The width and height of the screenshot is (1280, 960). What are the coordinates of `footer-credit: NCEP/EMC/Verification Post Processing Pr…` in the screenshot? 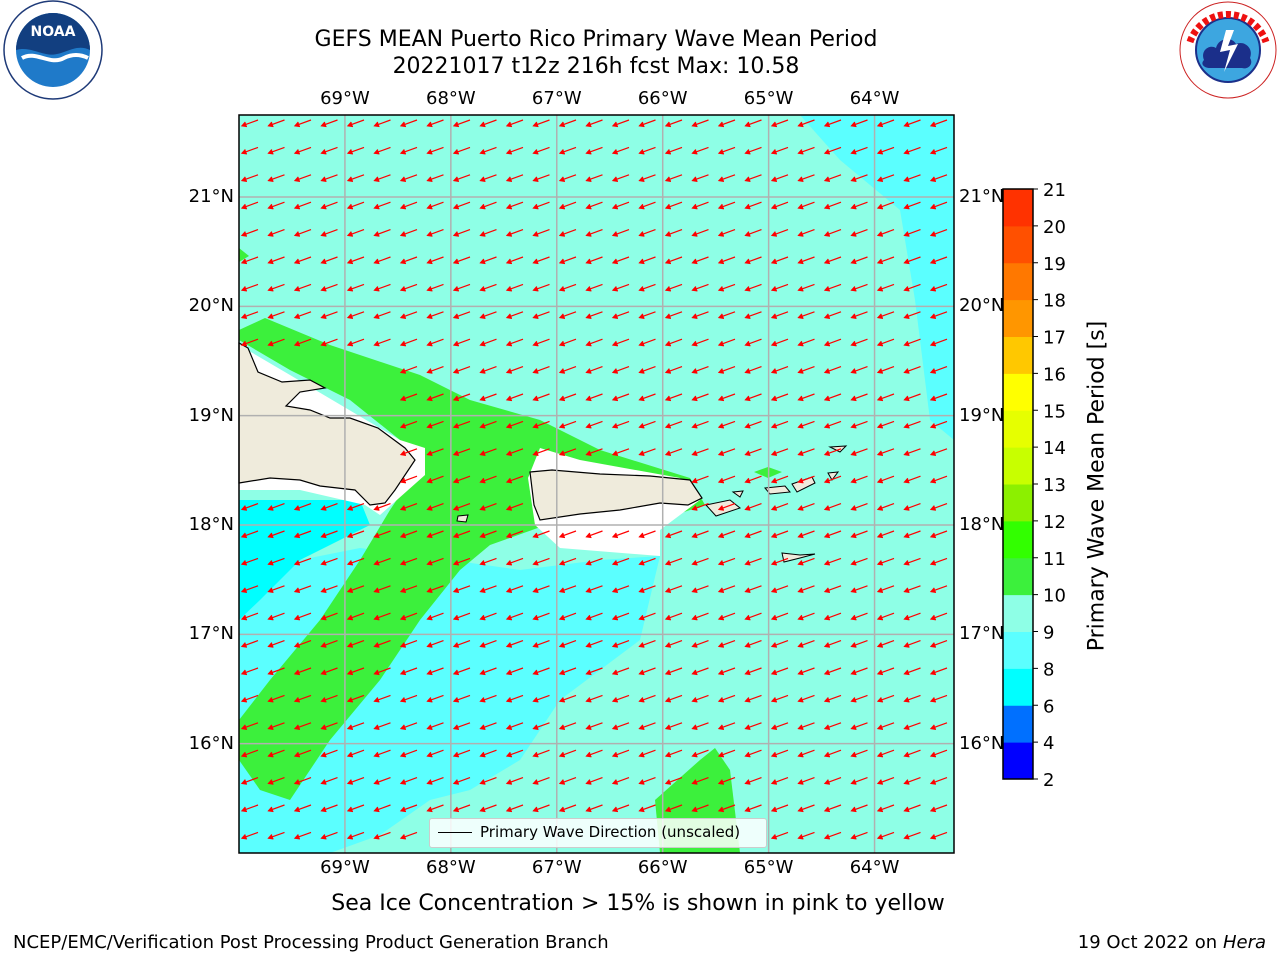 It's located at (311, 942).